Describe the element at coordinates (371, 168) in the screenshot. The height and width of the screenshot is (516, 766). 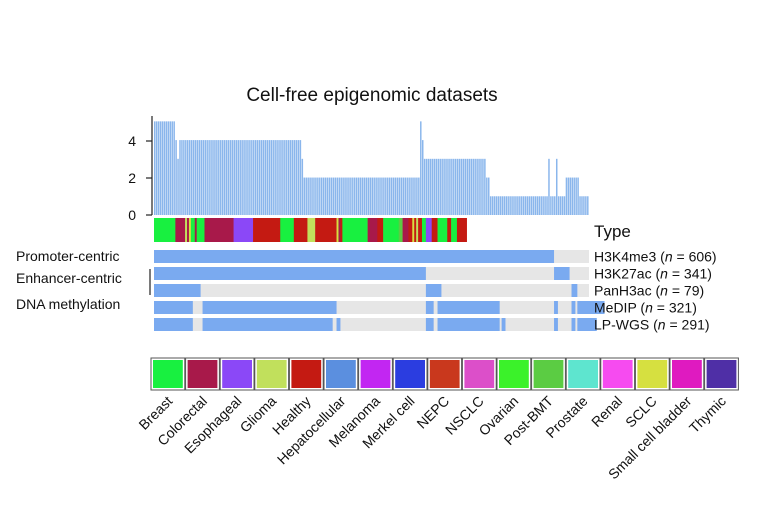
I see `bar-series` at that location.